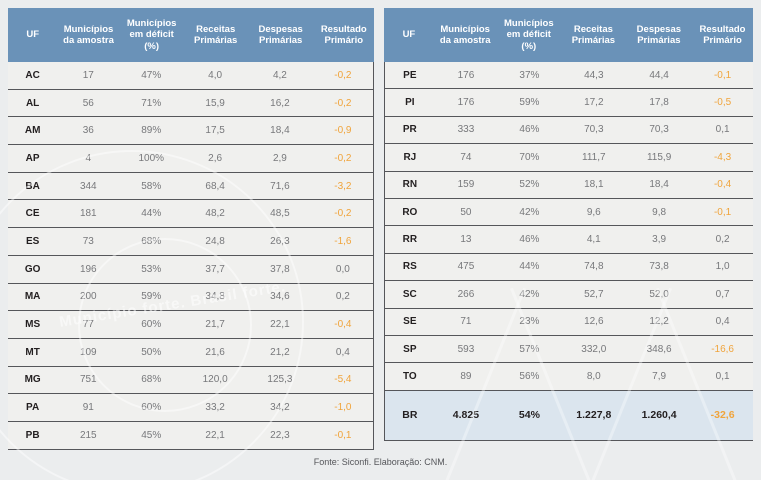  What do you see at coordinates (215, 214) in the screenshot?
I see `cell-receitas-primarias: 48,2` at bounding box center [215, 214].